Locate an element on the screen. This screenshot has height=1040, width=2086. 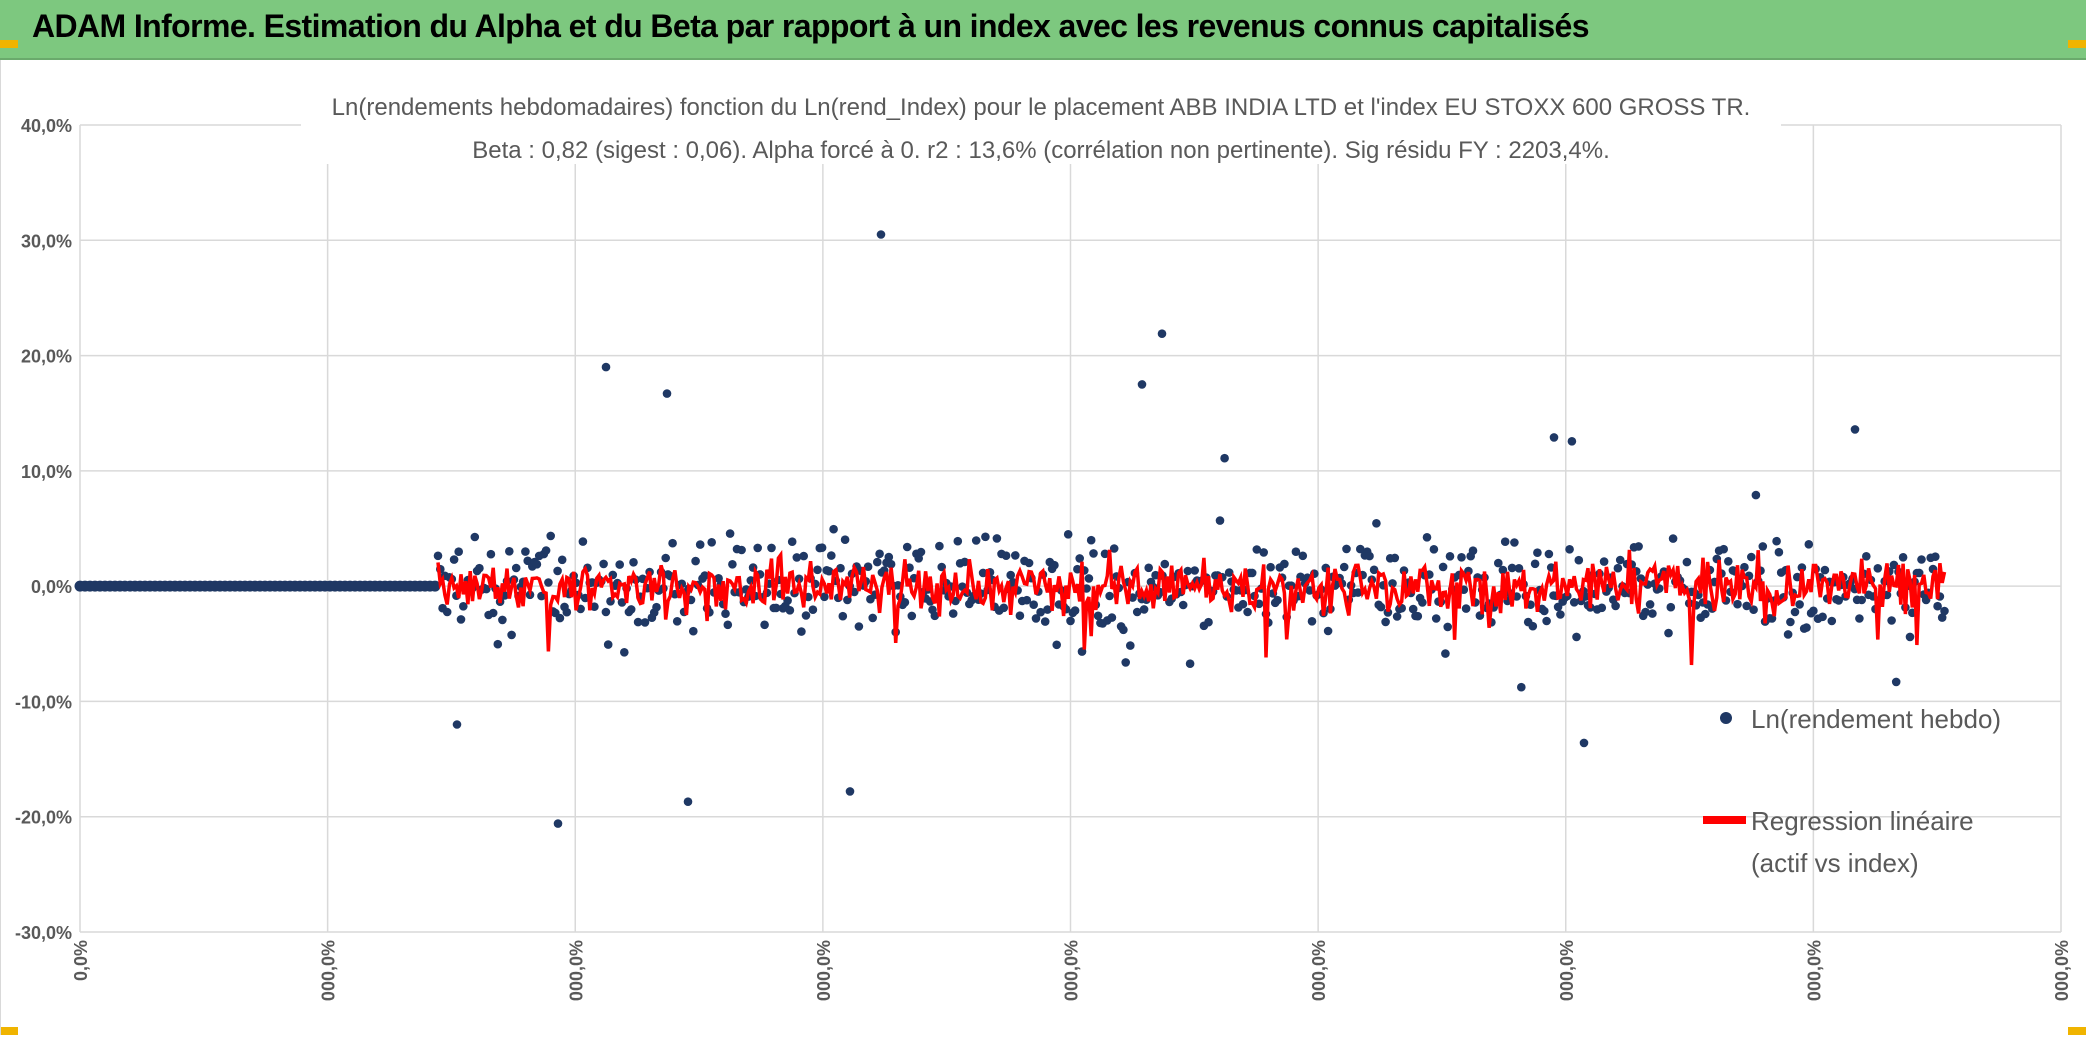
regression-line is located at coordinates (1191, 607).